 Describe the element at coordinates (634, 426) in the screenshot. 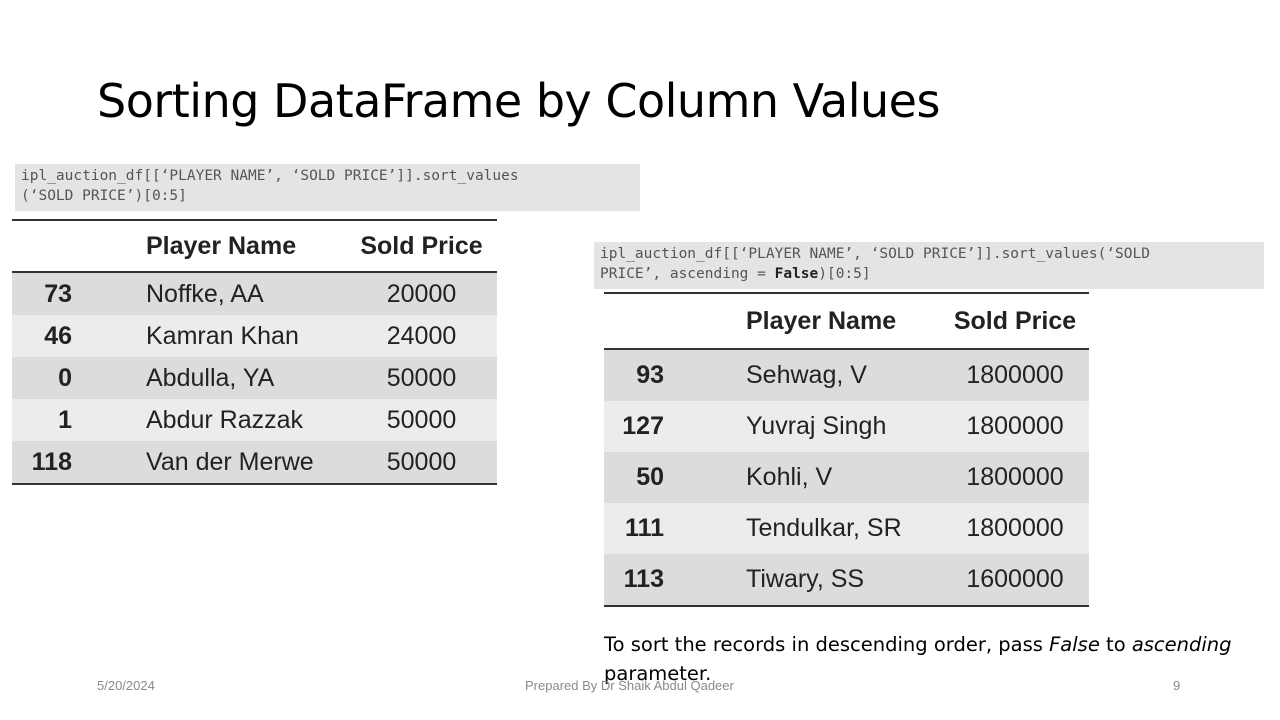

I see `row-index: 127` at that location.